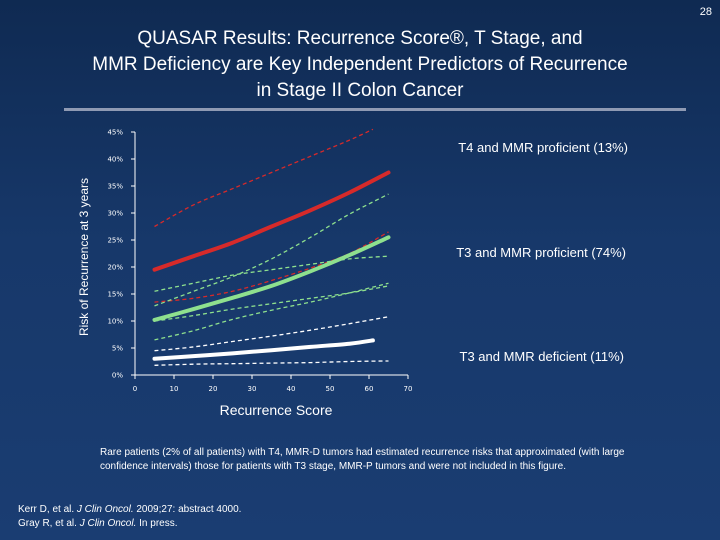 Image resolution: width=720 pixels, height=540 pixels. What do you see at coordinates (408, 389) in the screenshot?
I see `x-tick-label: 70` at bounding box center [408, 389].